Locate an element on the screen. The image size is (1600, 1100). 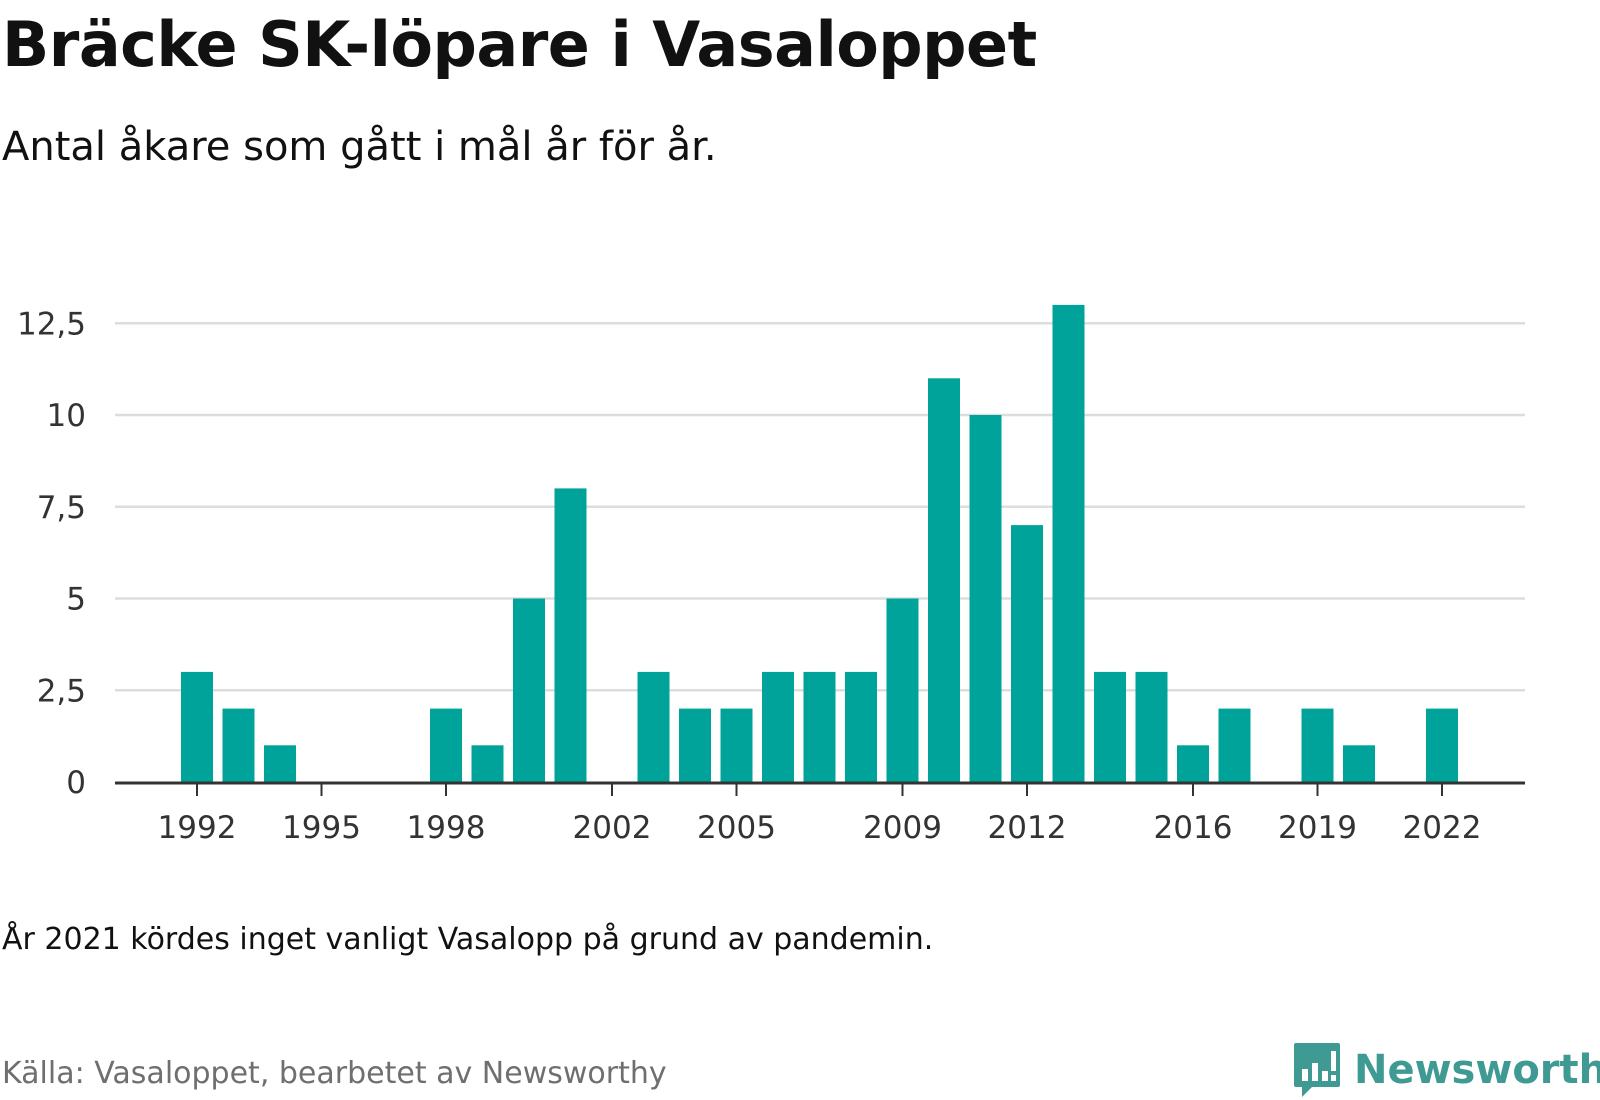
bar-1992 is located at coordinates (197, 726).